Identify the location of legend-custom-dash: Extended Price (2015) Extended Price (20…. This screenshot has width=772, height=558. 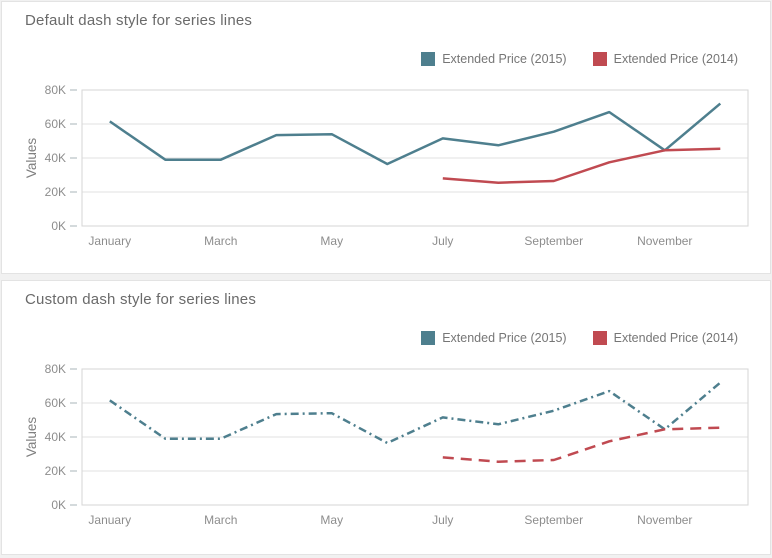
(579, 338).